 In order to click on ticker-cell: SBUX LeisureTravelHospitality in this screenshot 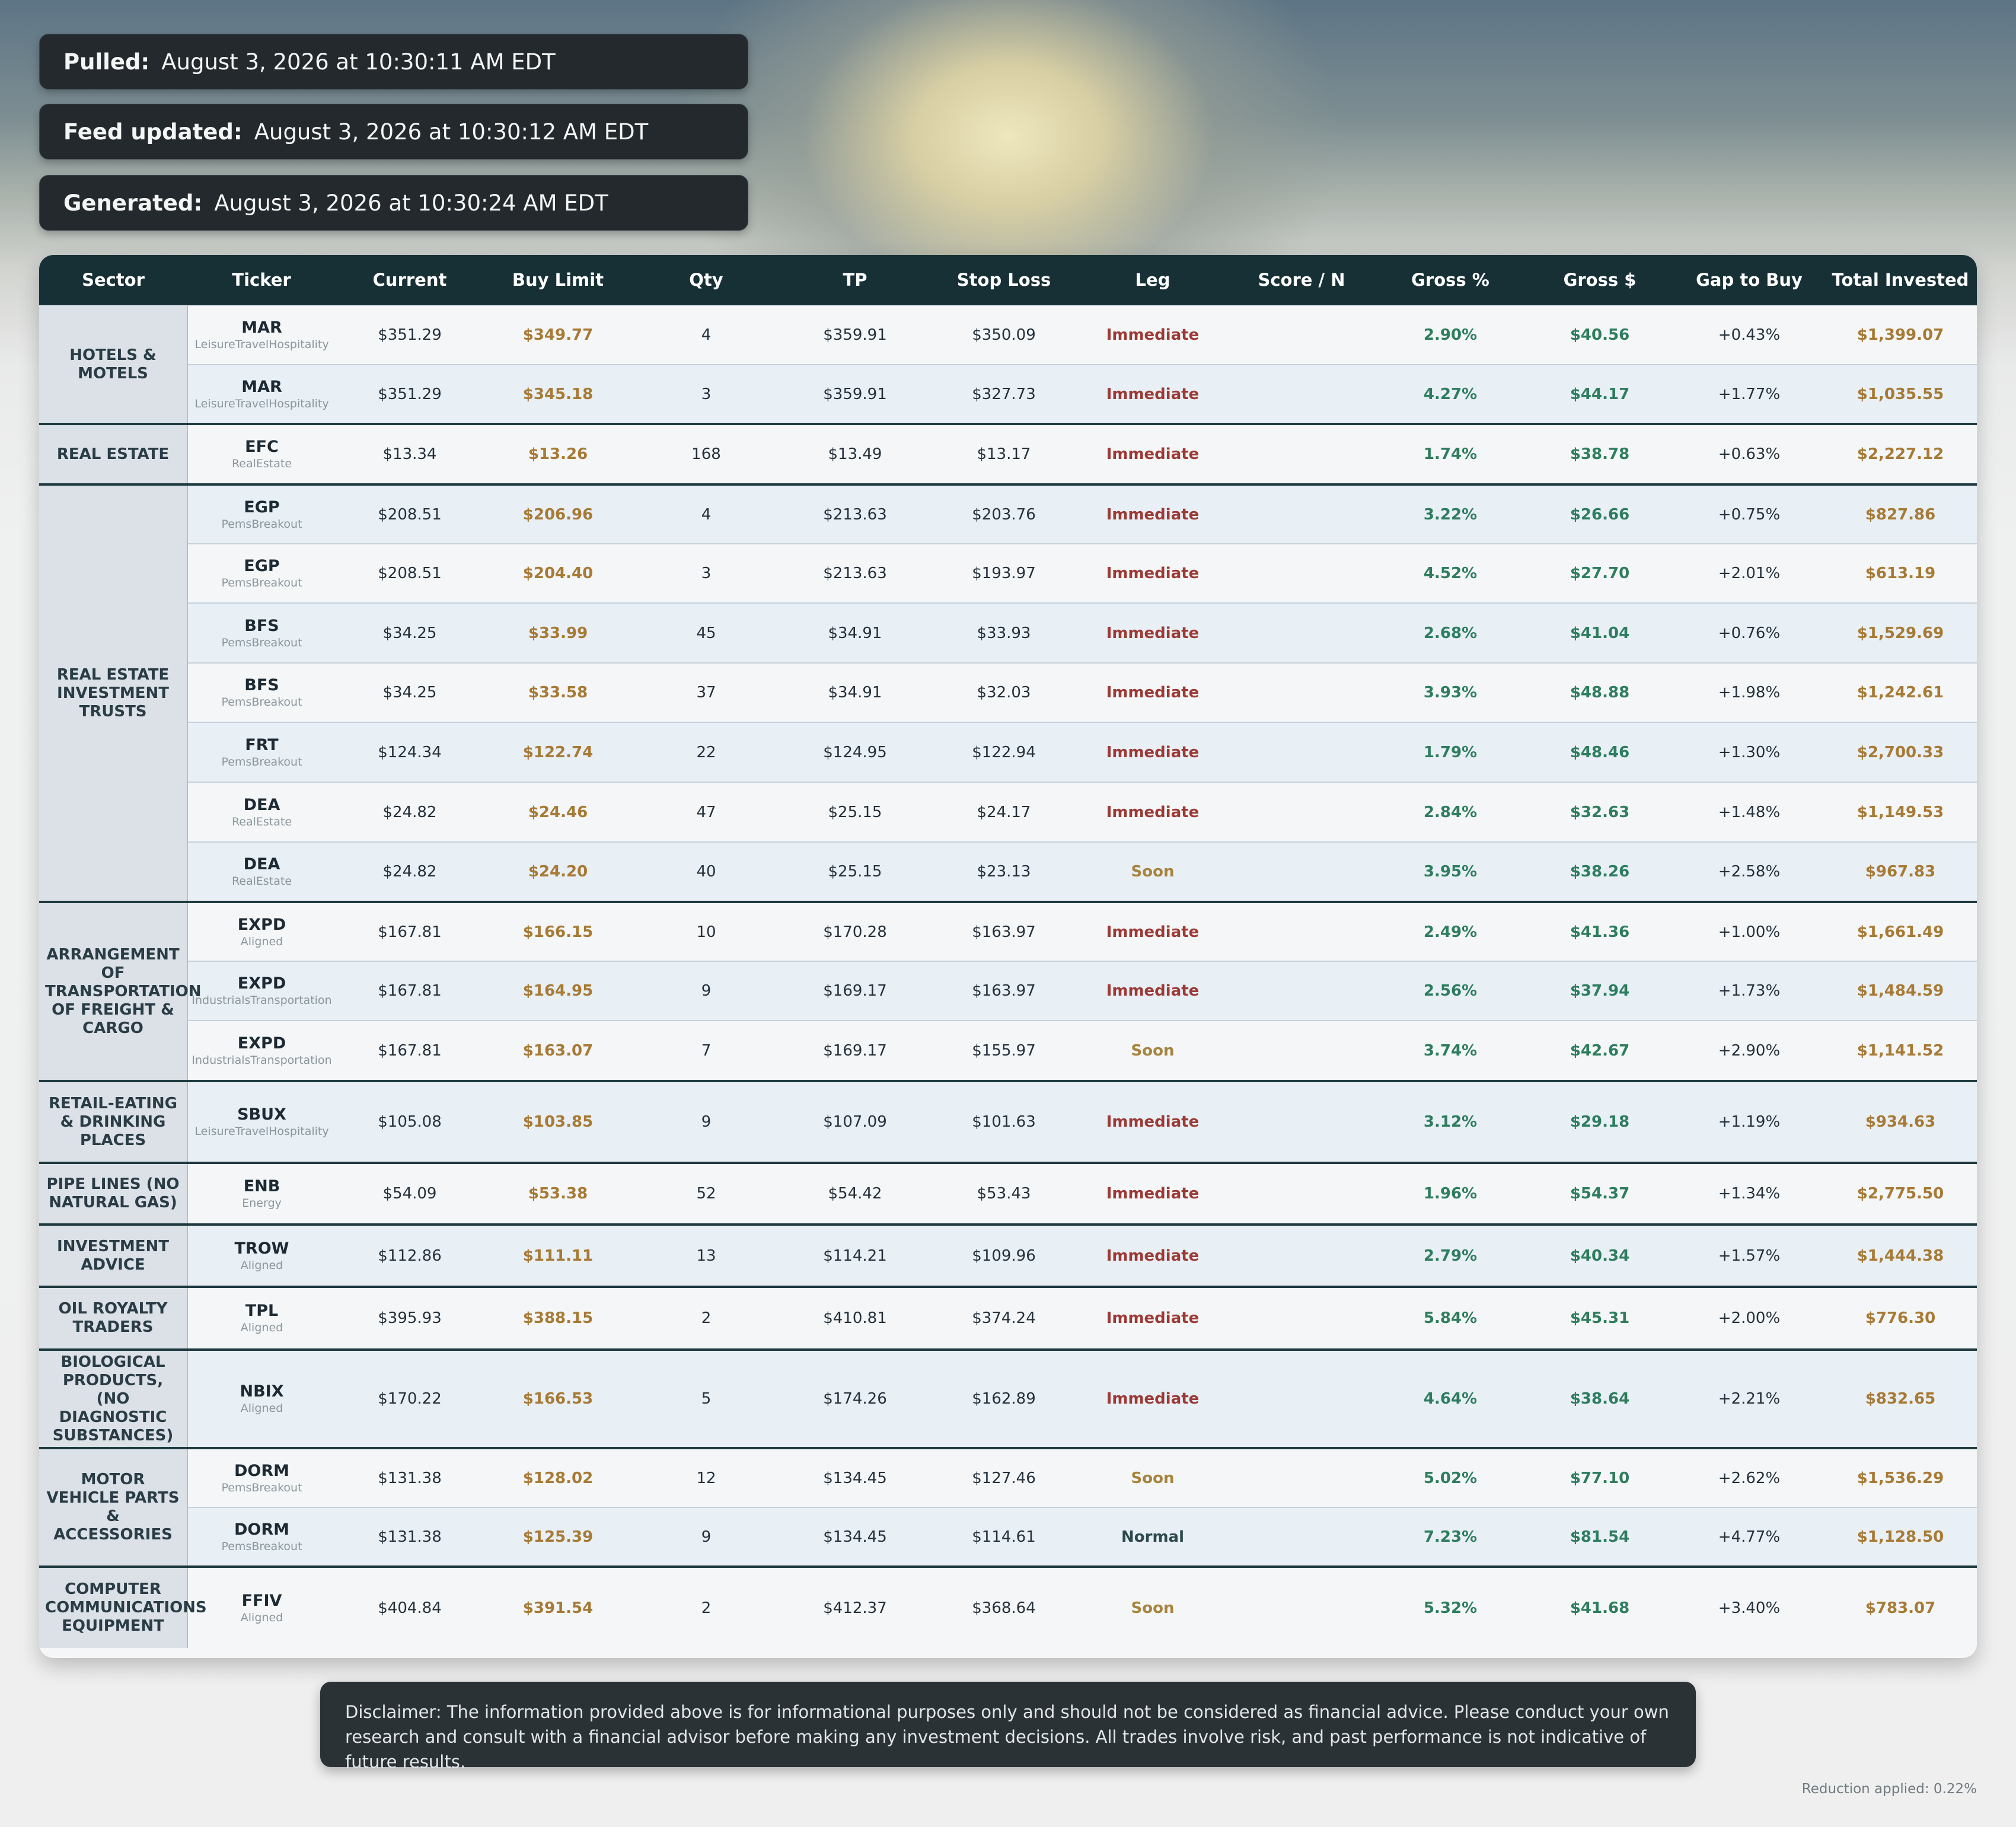, I will do `click(261, 1121)`.